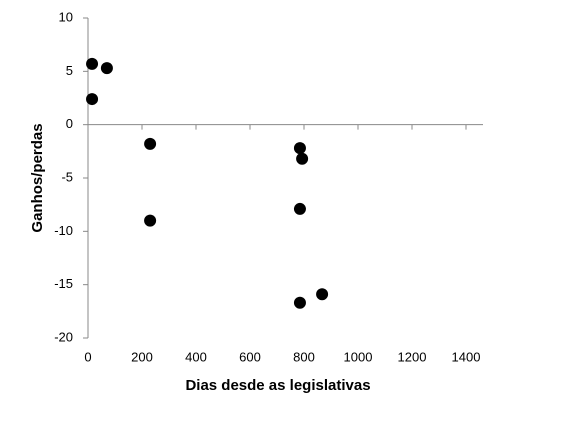 The image size is (572, 422). Describe the element at coordinates (63, 230) in the screenshot. I see `y-tick-label: -10` at that location.